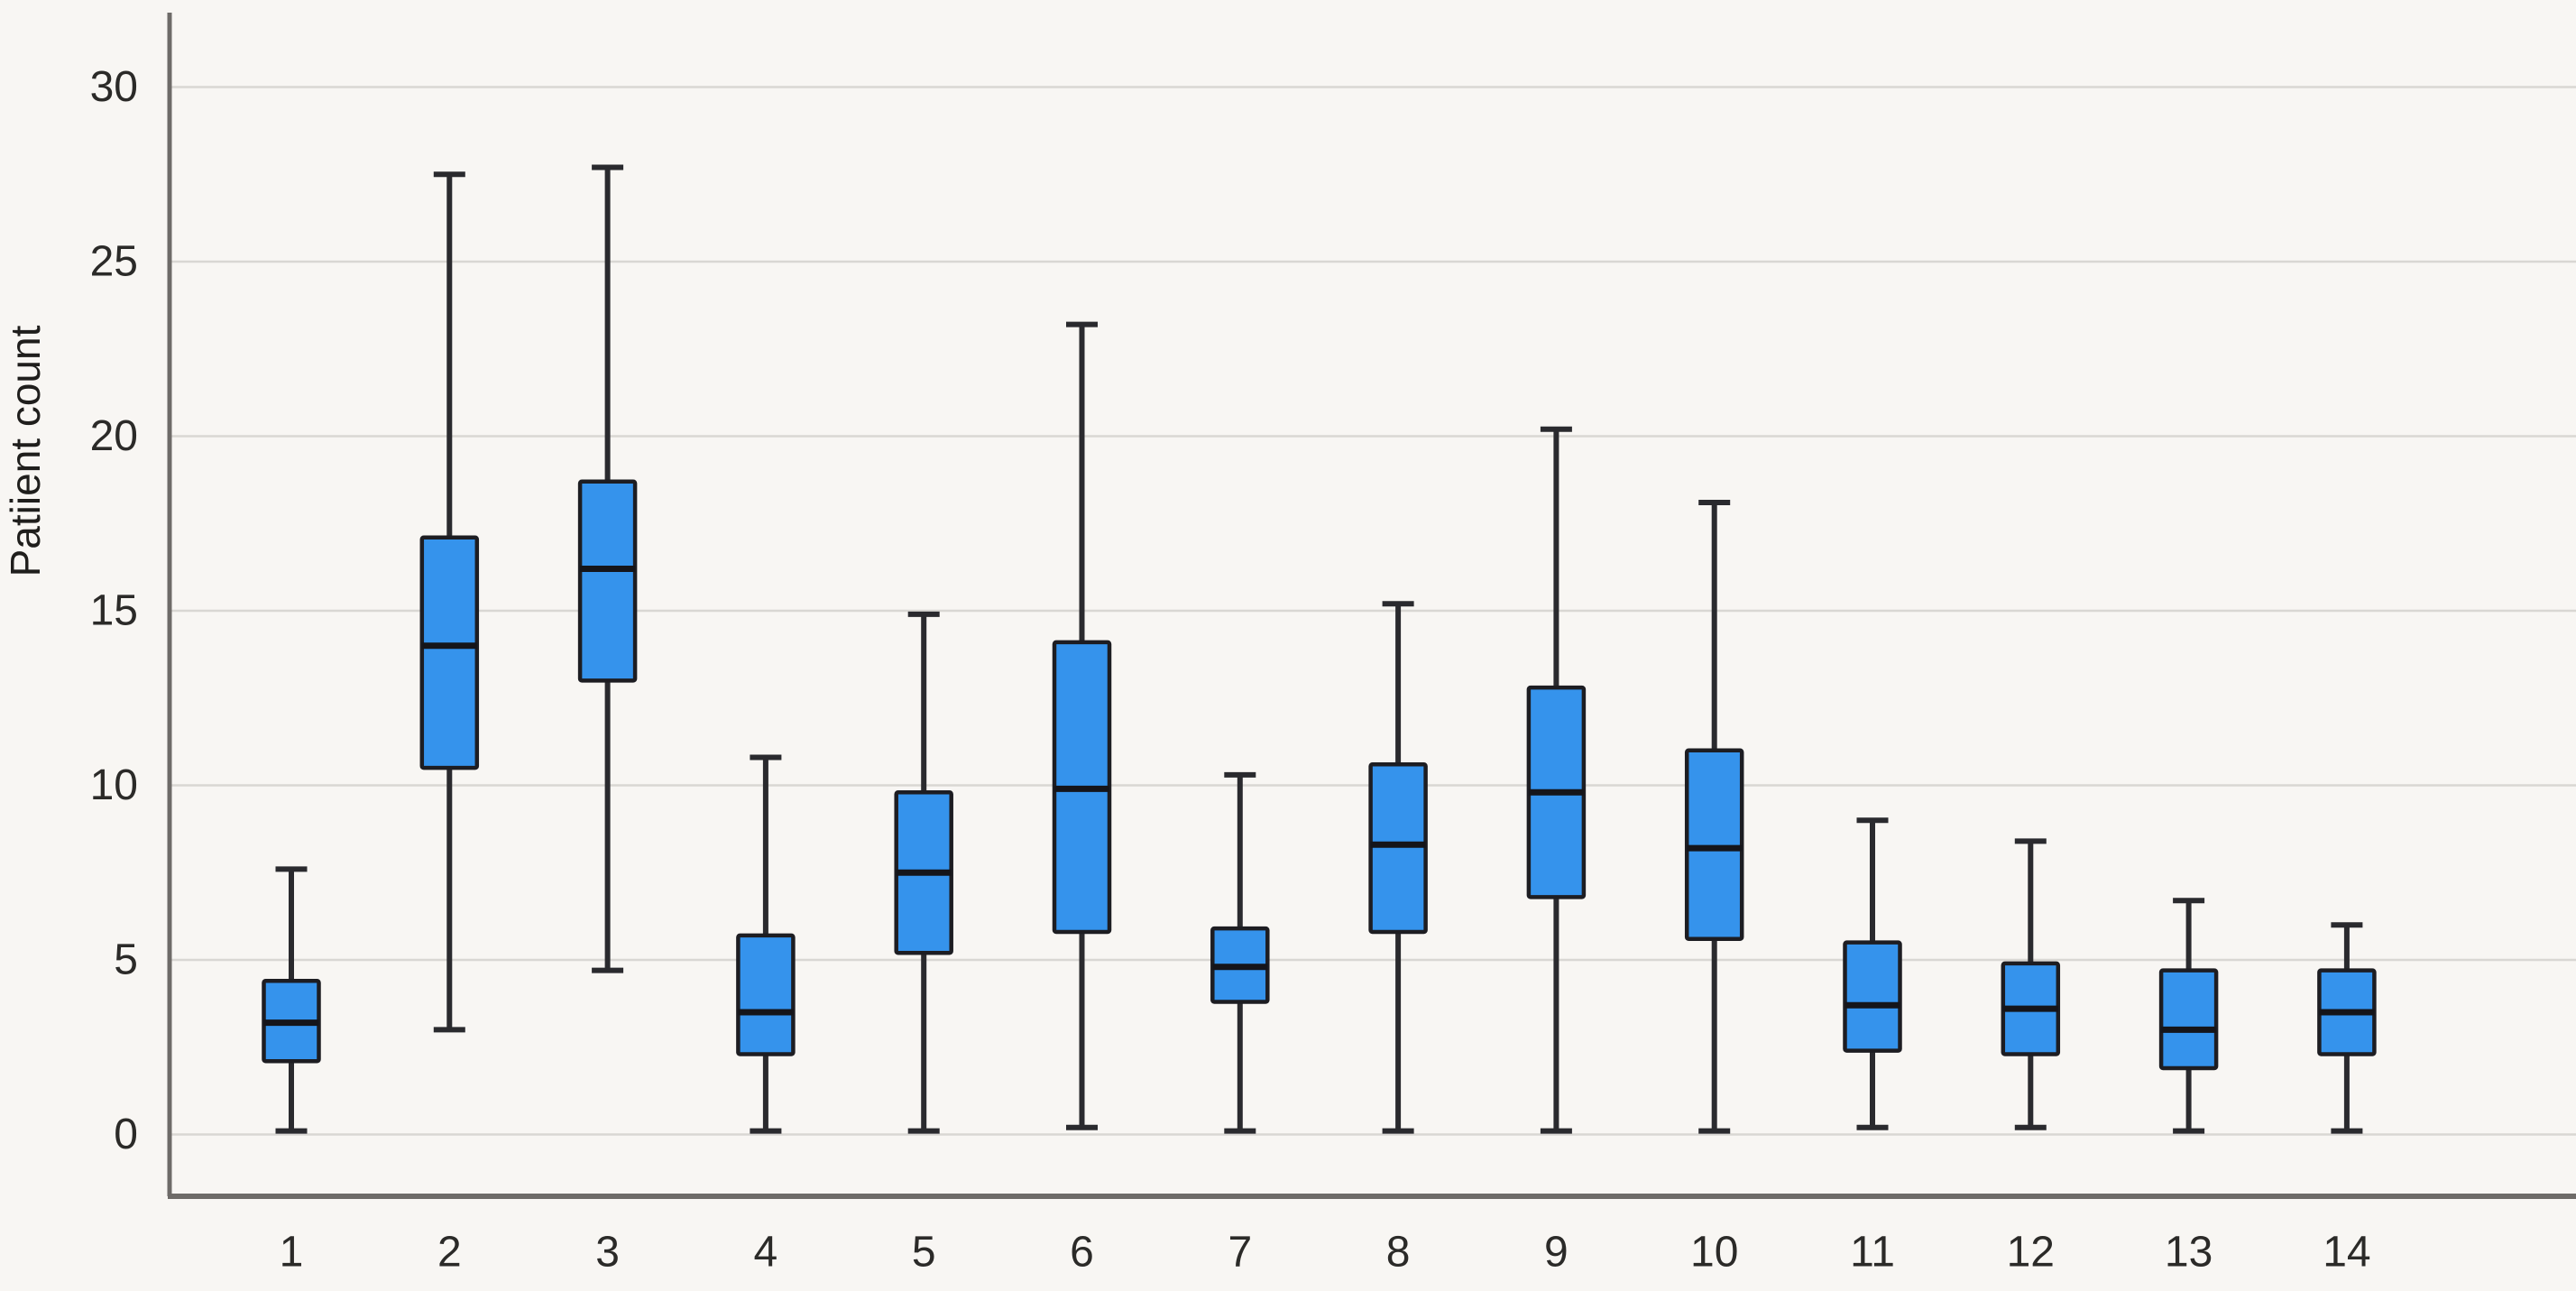 The height and width of the screenshot is (1291, 2576). What do you see at coordinates (1082, 1253) in the screenshot?
I see `x-tick-label-6: 6` at bounding box center [1082, 1253].